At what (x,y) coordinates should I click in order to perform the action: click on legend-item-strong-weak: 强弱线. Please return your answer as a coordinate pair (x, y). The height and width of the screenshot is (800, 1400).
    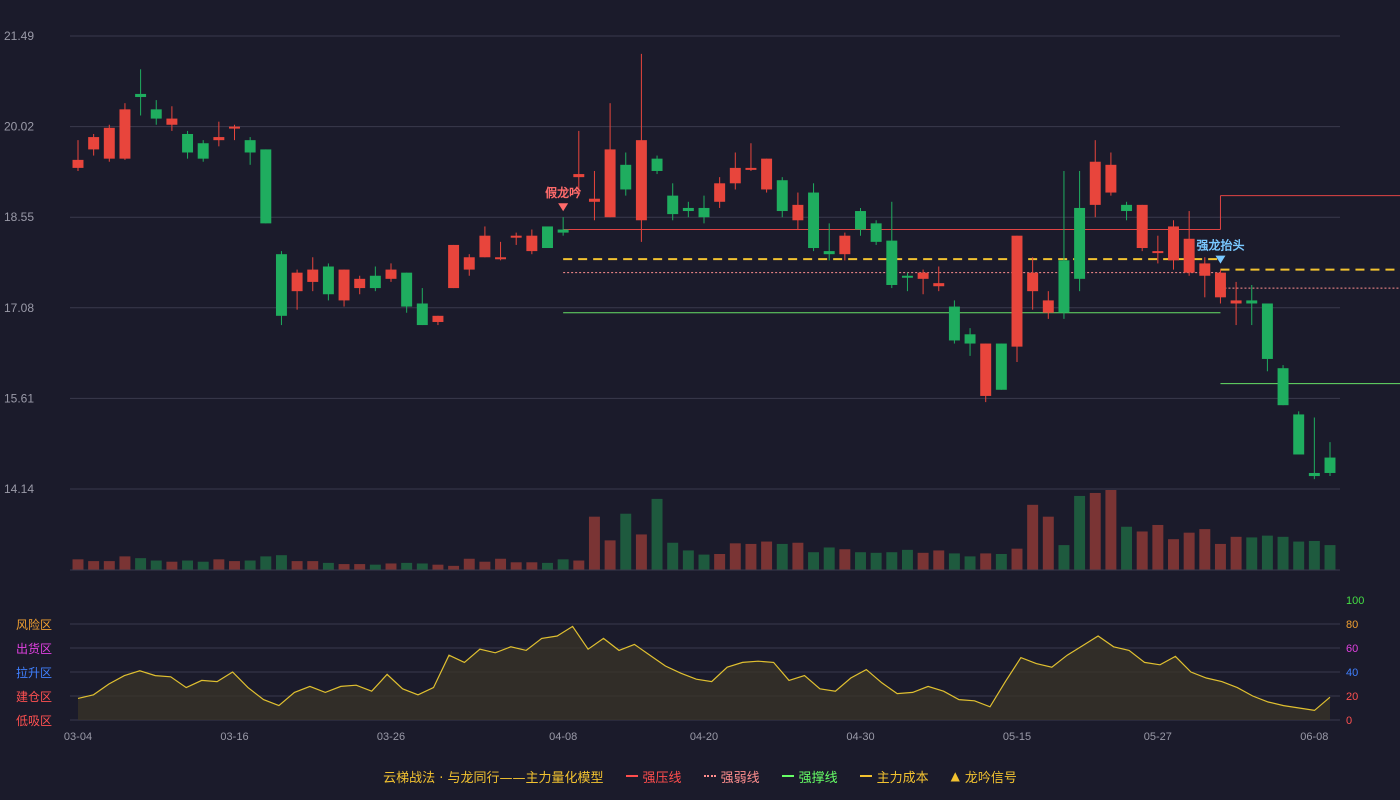
    Looking at the image, I should click on (731, 776).